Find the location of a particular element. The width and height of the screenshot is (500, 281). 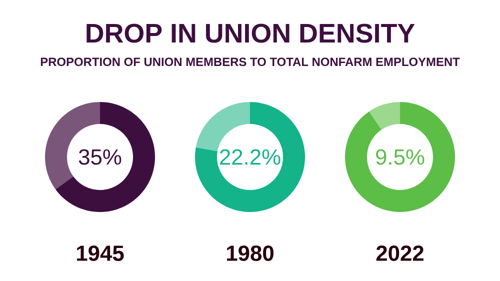

text: 2022 is located at coordinates (400, 253).